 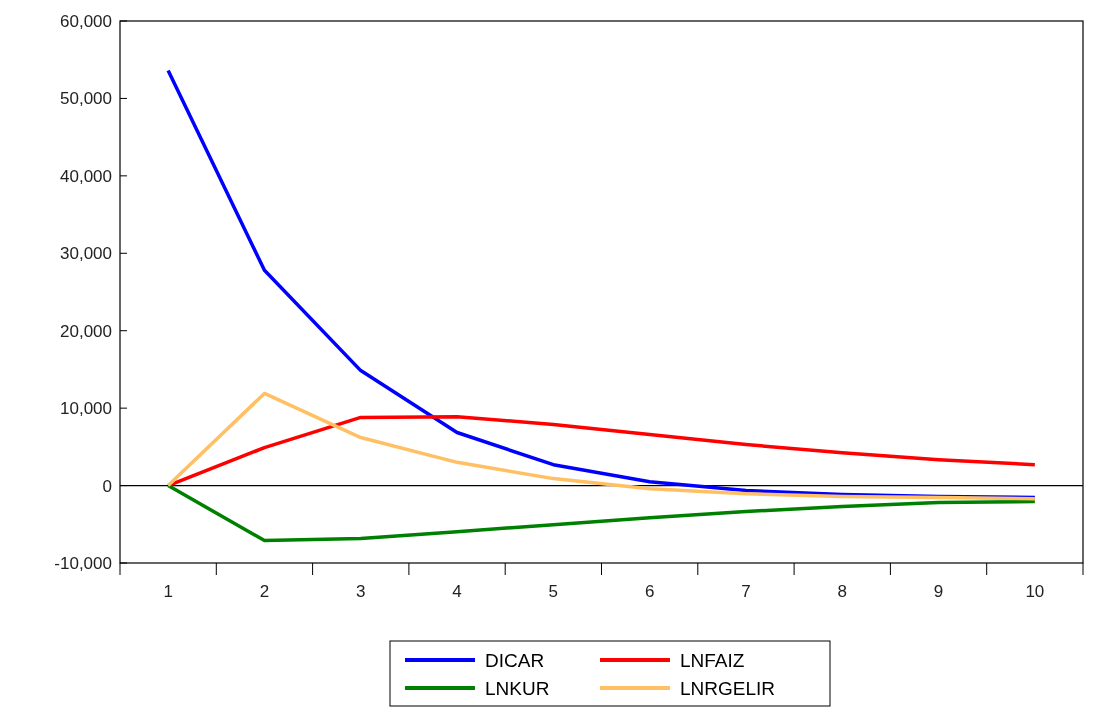 I want to click on x-tick-label: 7, so click(x=746, y=591).